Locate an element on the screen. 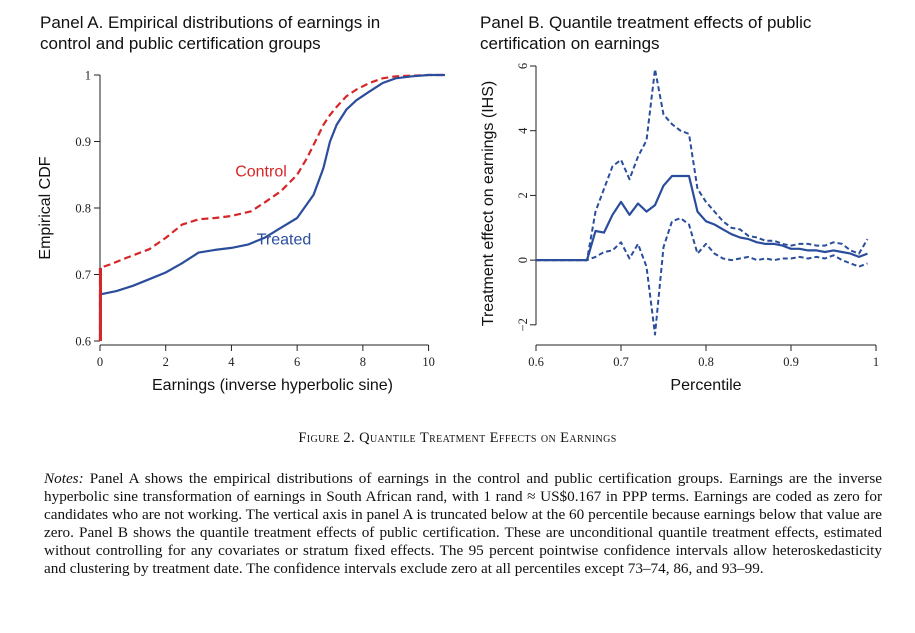 Image resolution: width=915 pixels, height=633 pixels. qte-estimate-line is located at coordinates (702, 218).